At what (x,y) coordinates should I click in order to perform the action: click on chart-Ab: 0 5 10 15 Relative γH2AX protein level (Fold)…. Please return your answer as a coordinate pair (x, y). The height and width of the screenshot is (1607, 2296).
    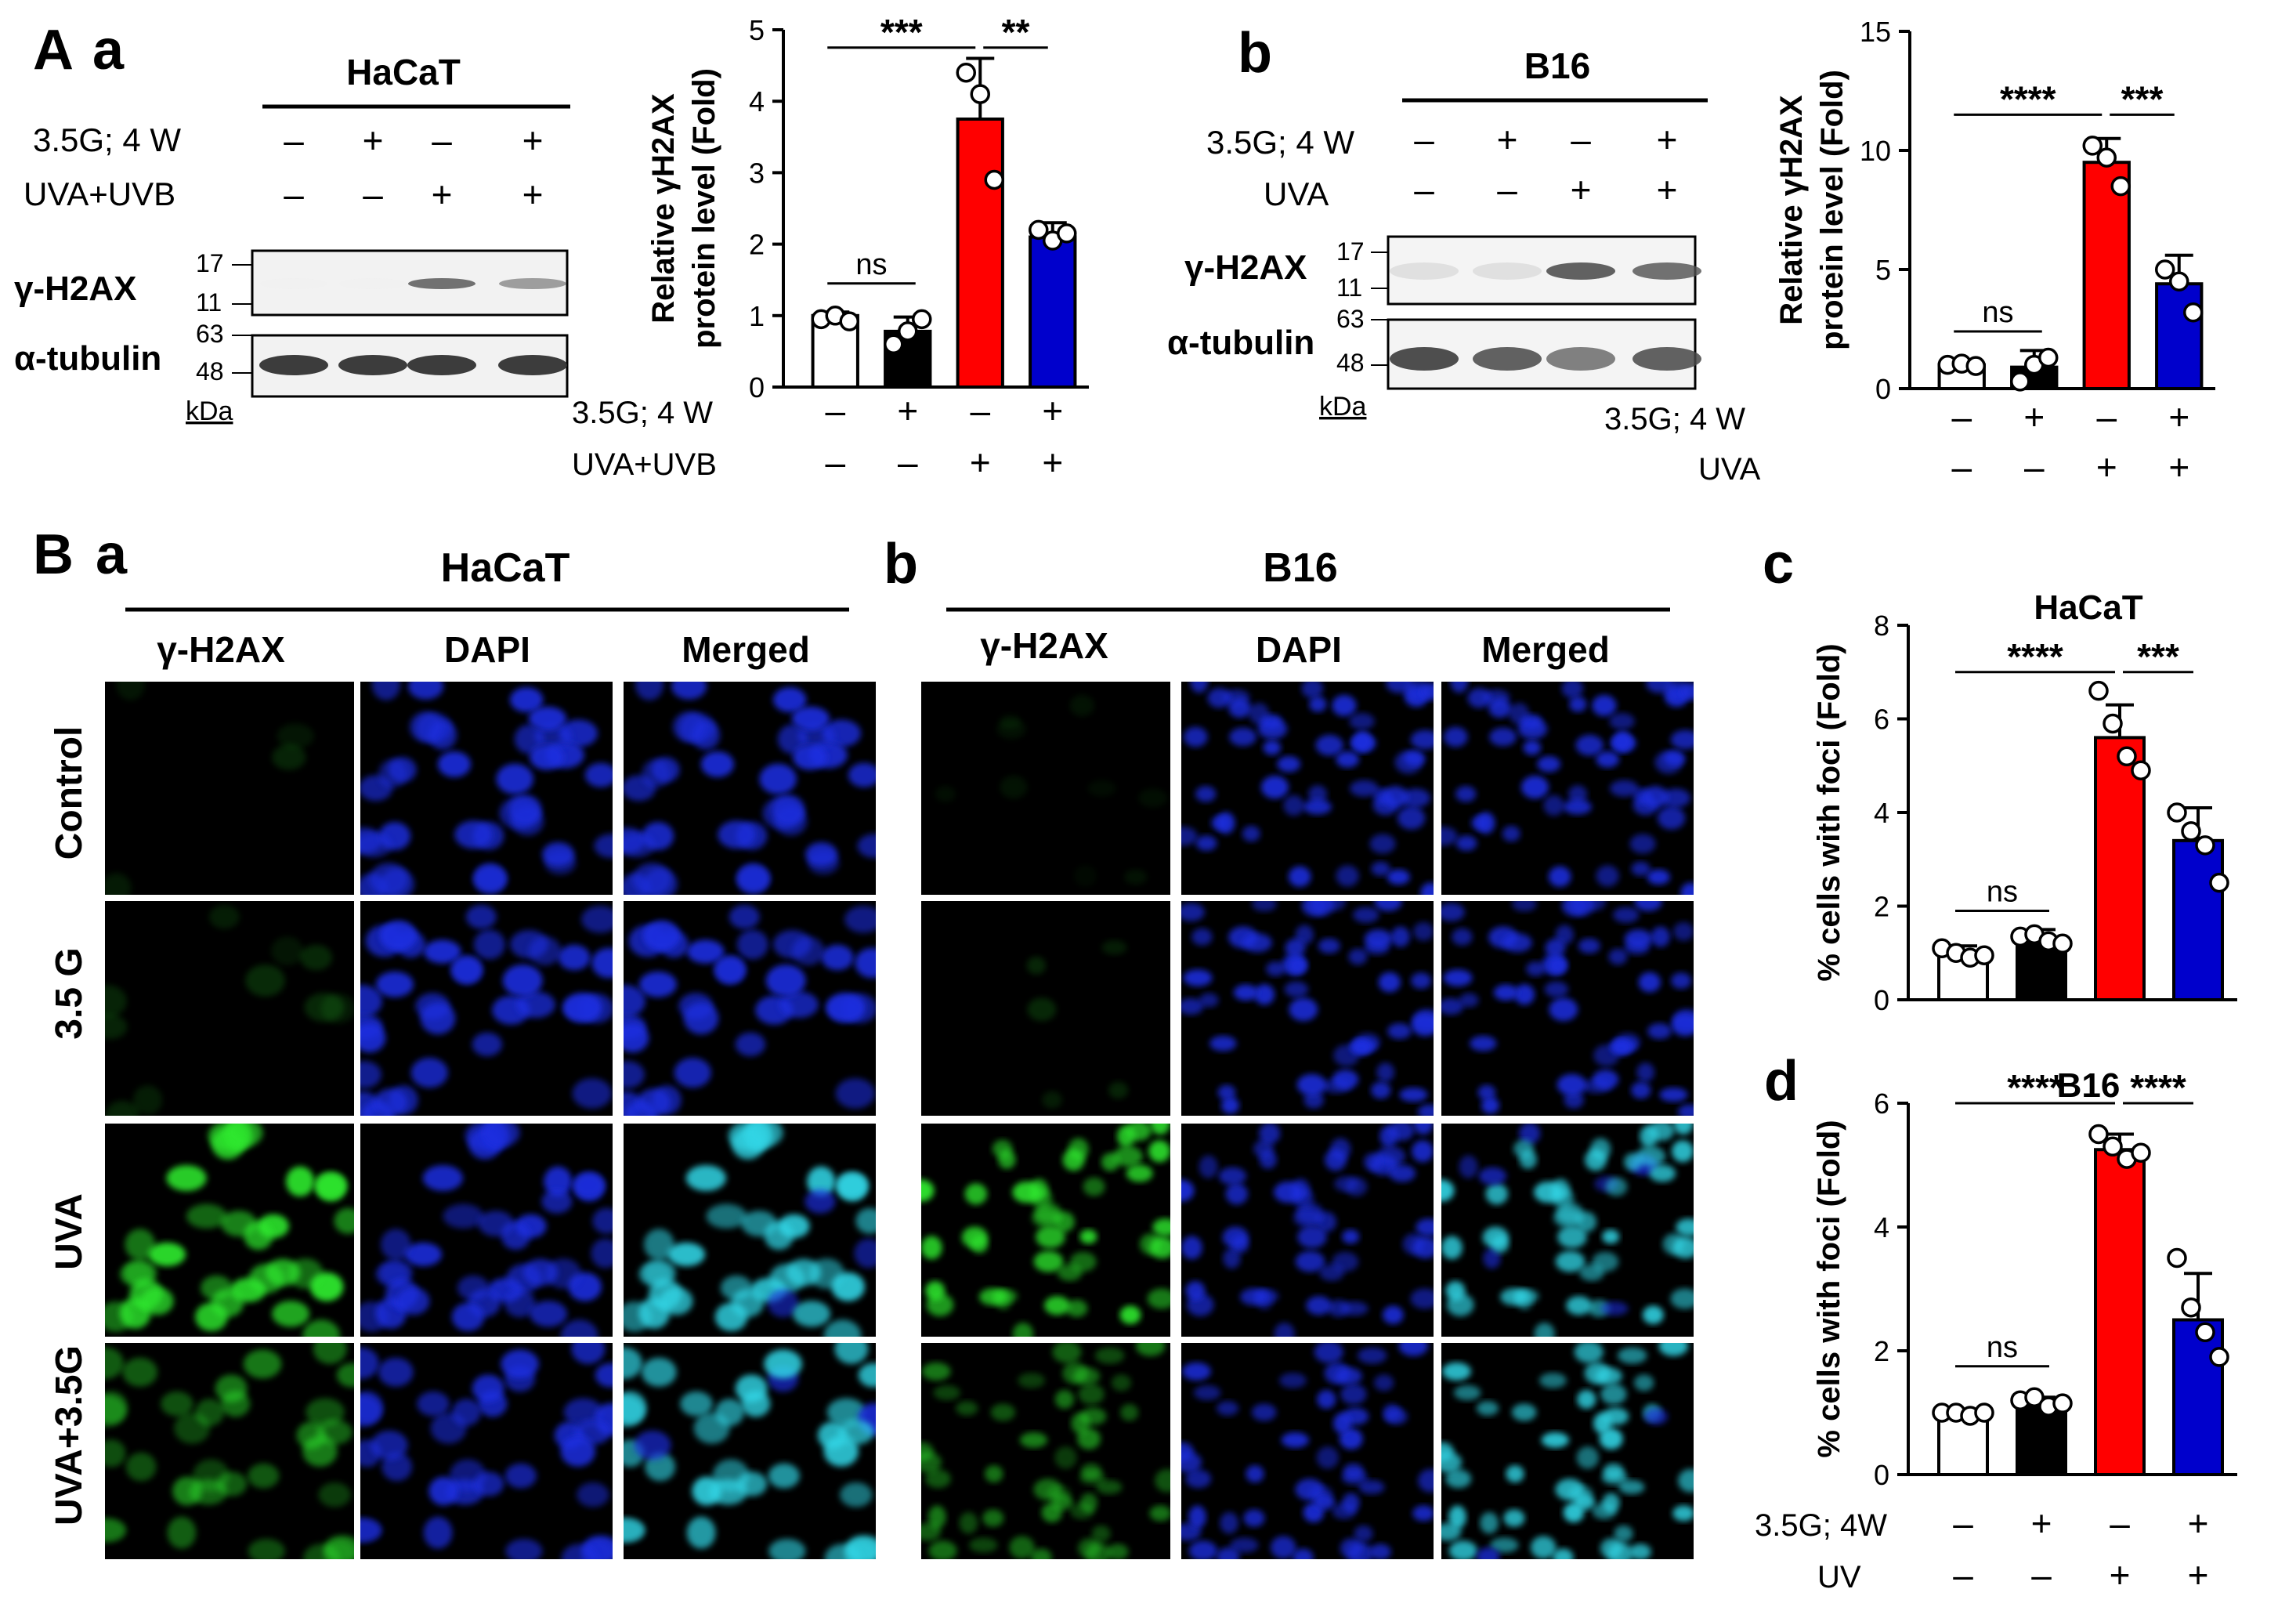
    Looking at the image, I should click on (1909, 252).